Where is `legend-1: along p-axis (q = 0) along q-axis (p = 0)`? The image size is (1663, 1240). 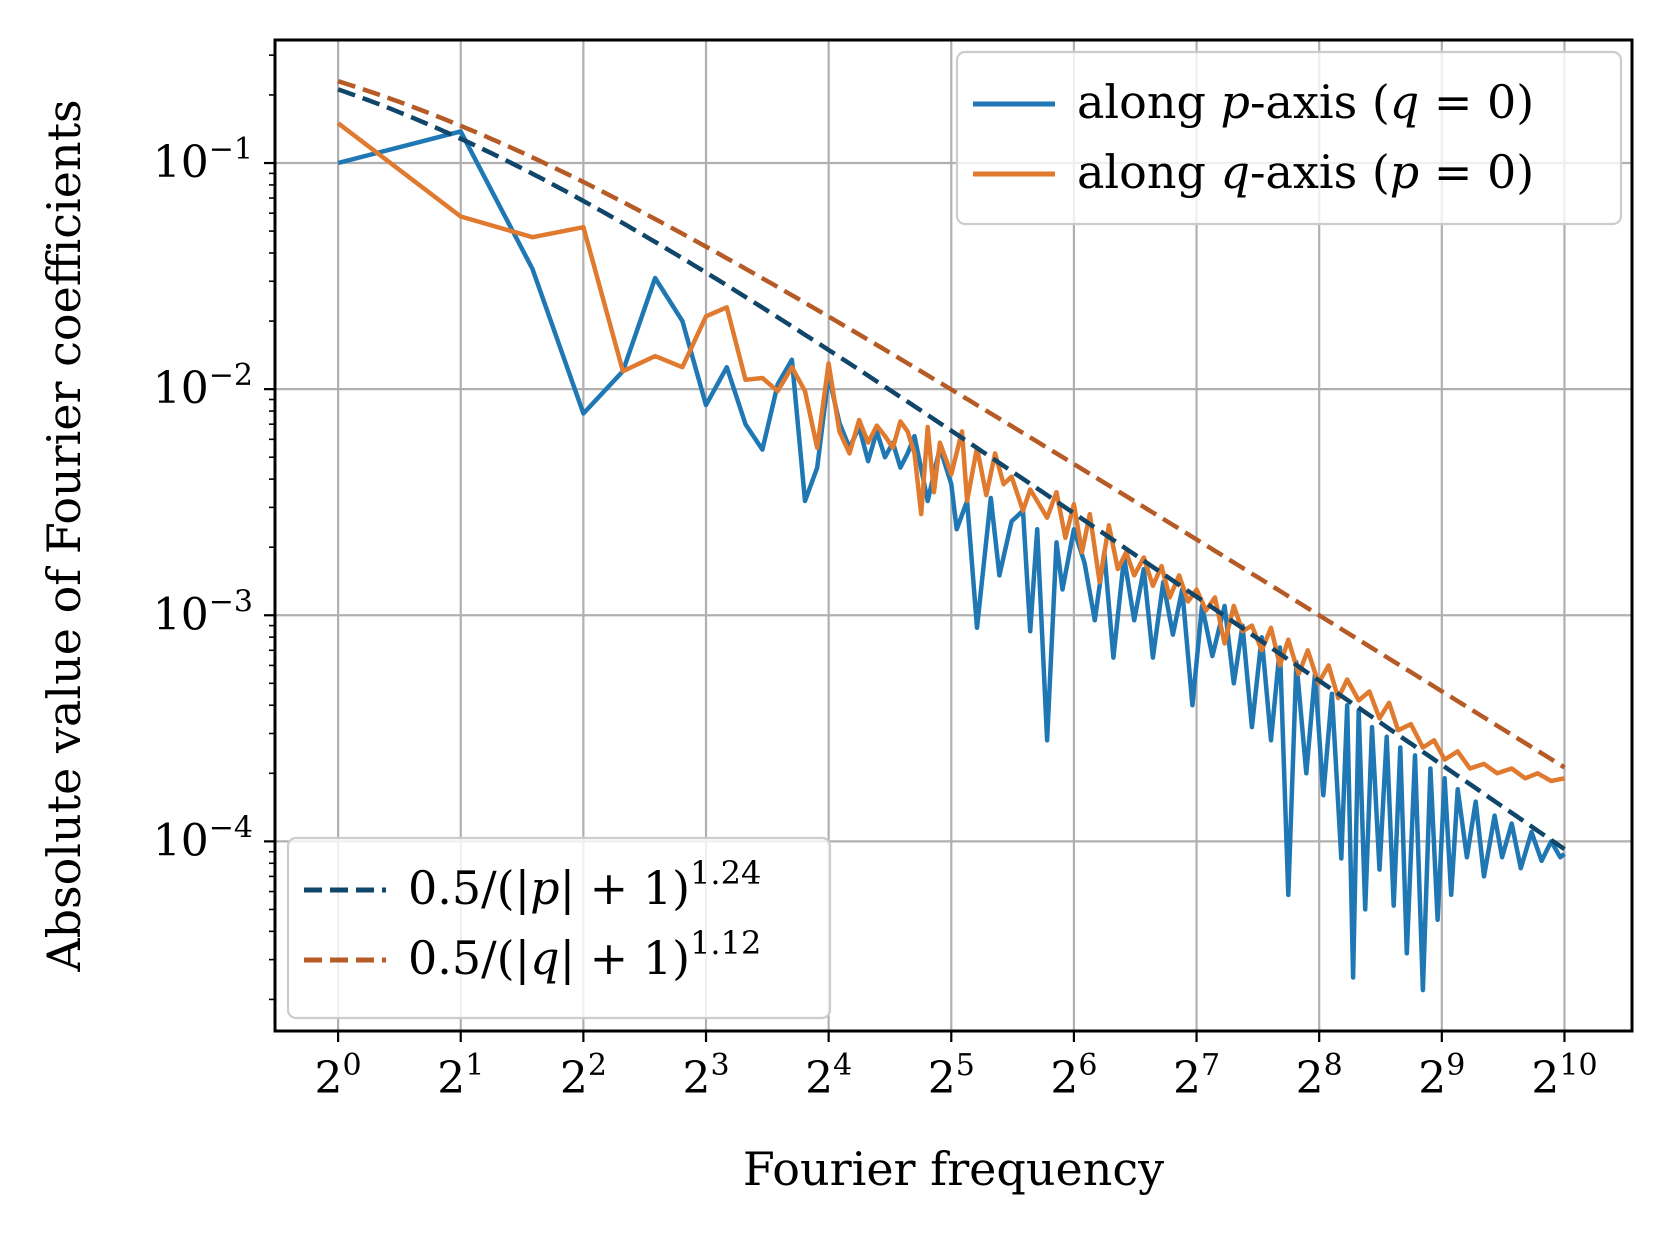 legend-1: along p-axis (q = 0) along q-axis (p = 0) is located at coordinates (1289, 138).